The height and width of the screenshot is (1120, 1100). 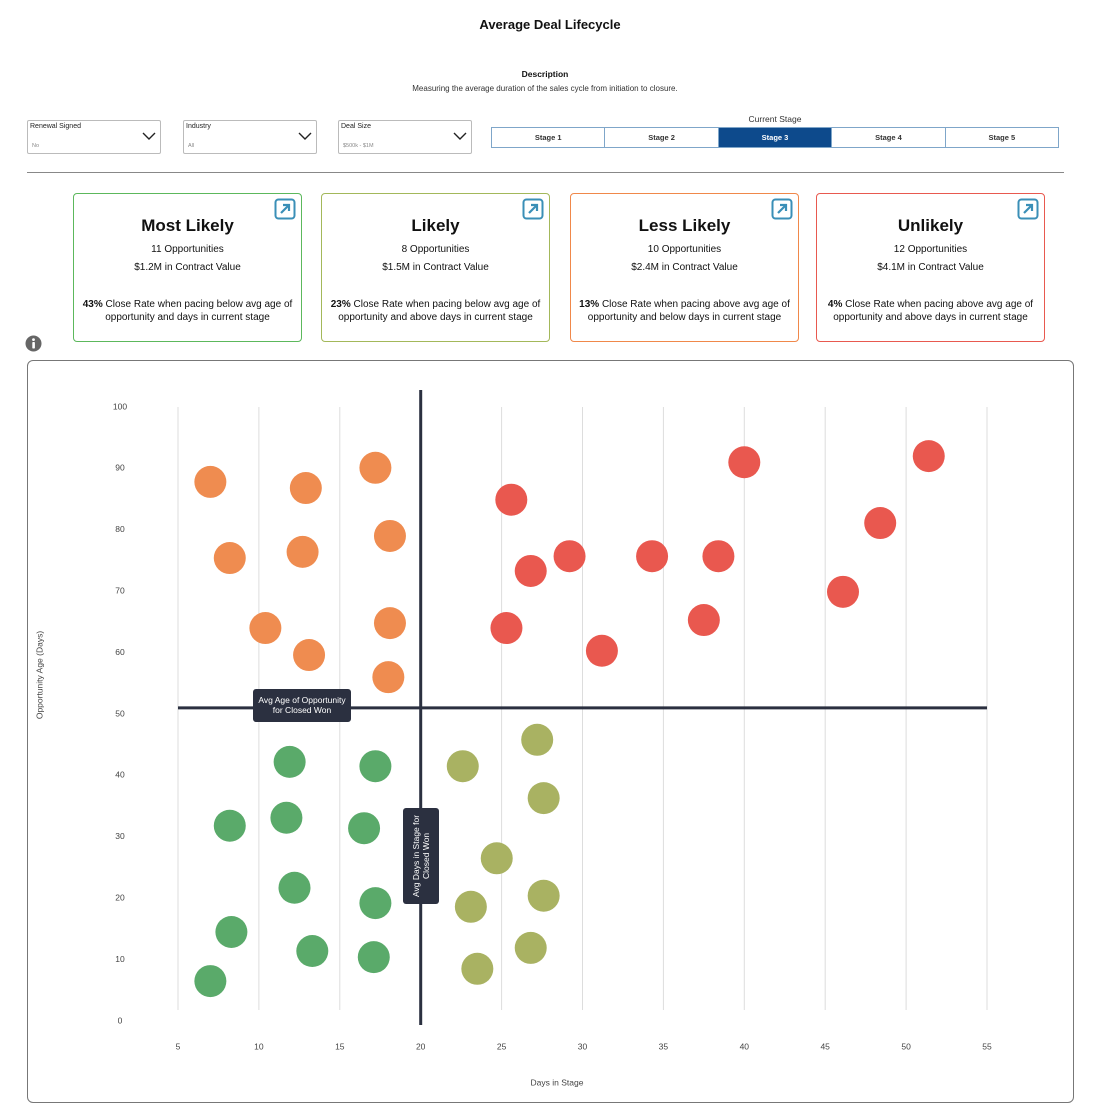 I want to click on divider, so click(x=545, y=172).